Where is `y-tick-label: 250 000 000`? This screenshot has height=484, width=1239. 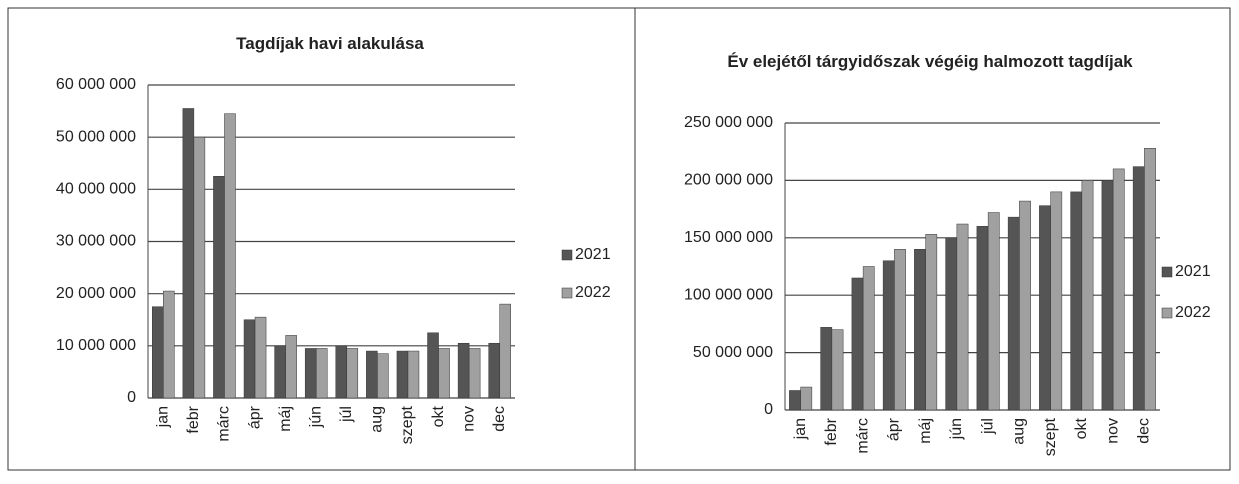
y-tick-label: 250 000 000 is located at coordinates (728, 122).